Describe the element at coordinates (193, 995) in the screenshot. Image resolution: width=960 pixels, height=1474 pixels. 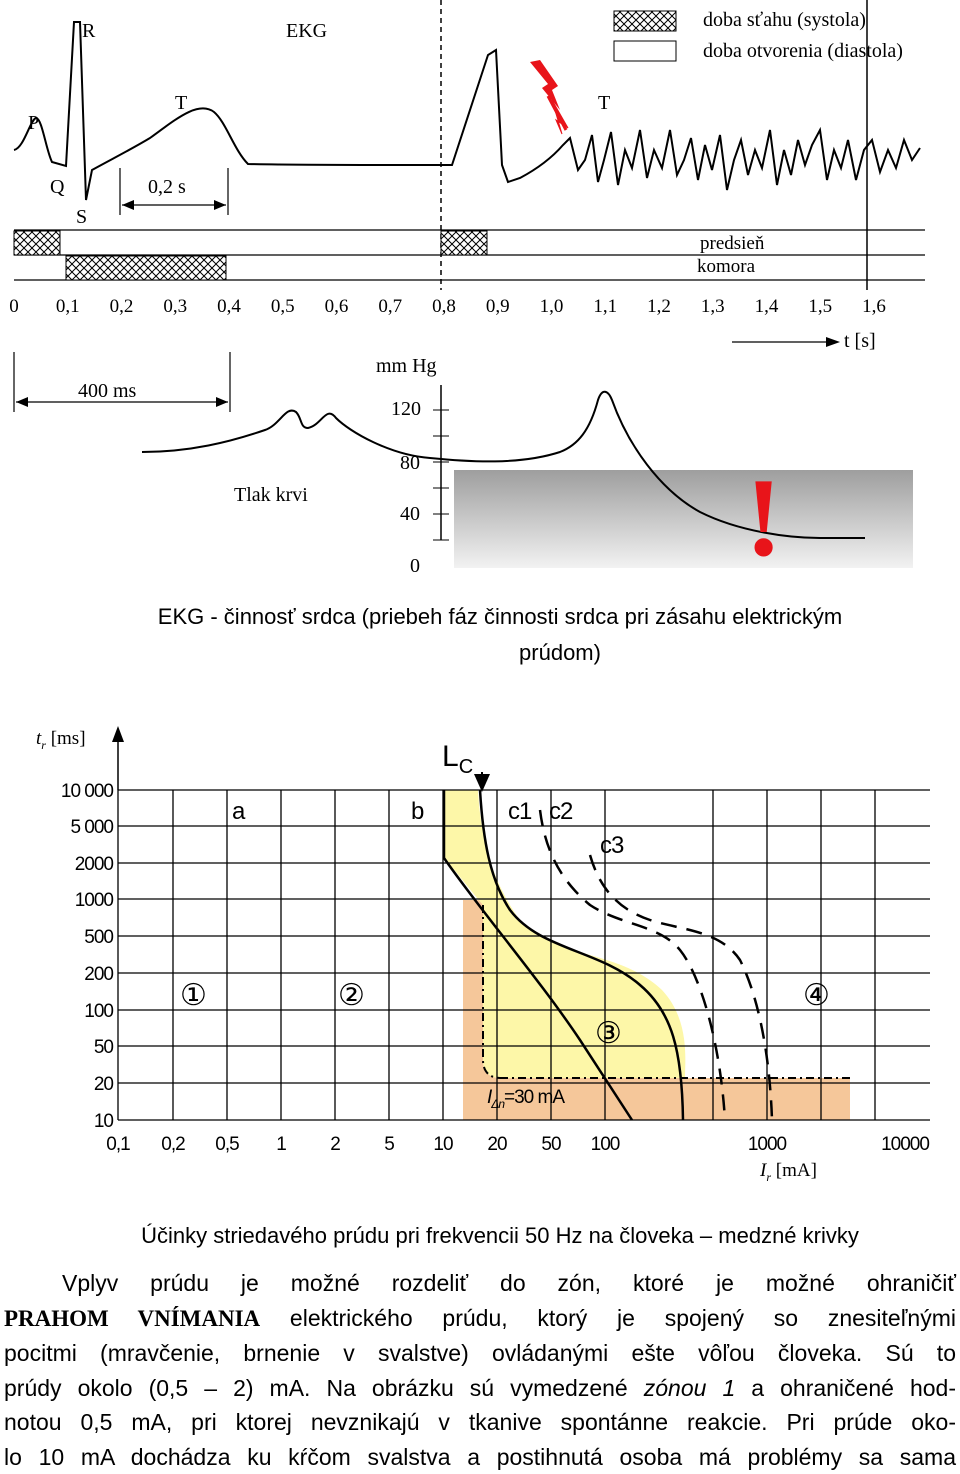
I see `zone-1-label: ①` at that location.